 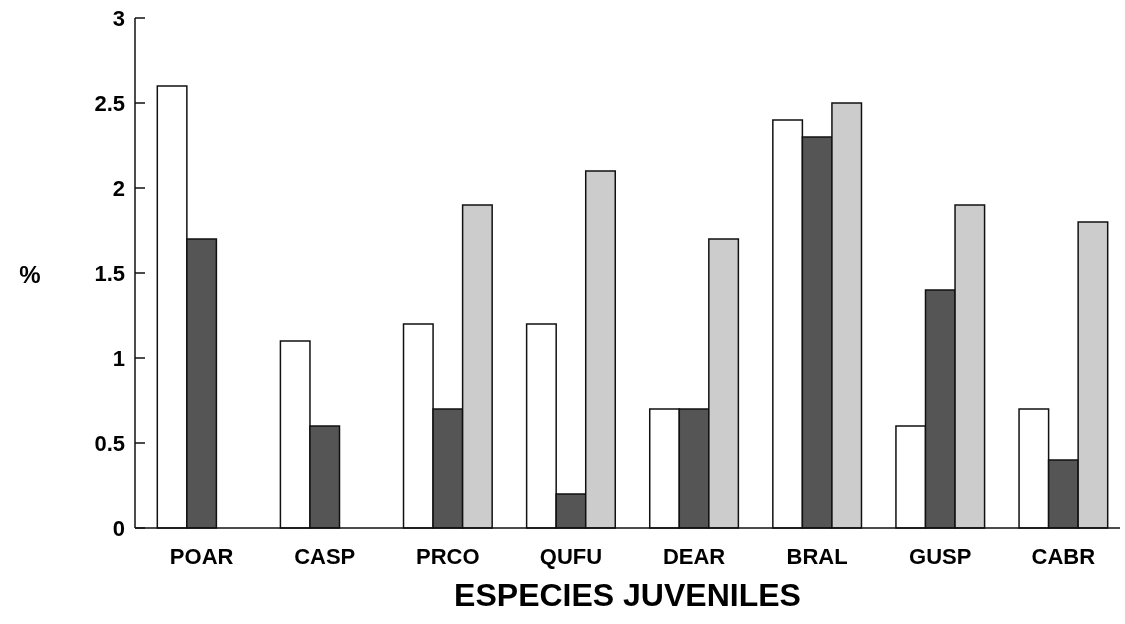 What do you see at coordinates (325, 556) in the screenshot?
I see `x-tick-label: CASP` at bounding box center [325, 556].